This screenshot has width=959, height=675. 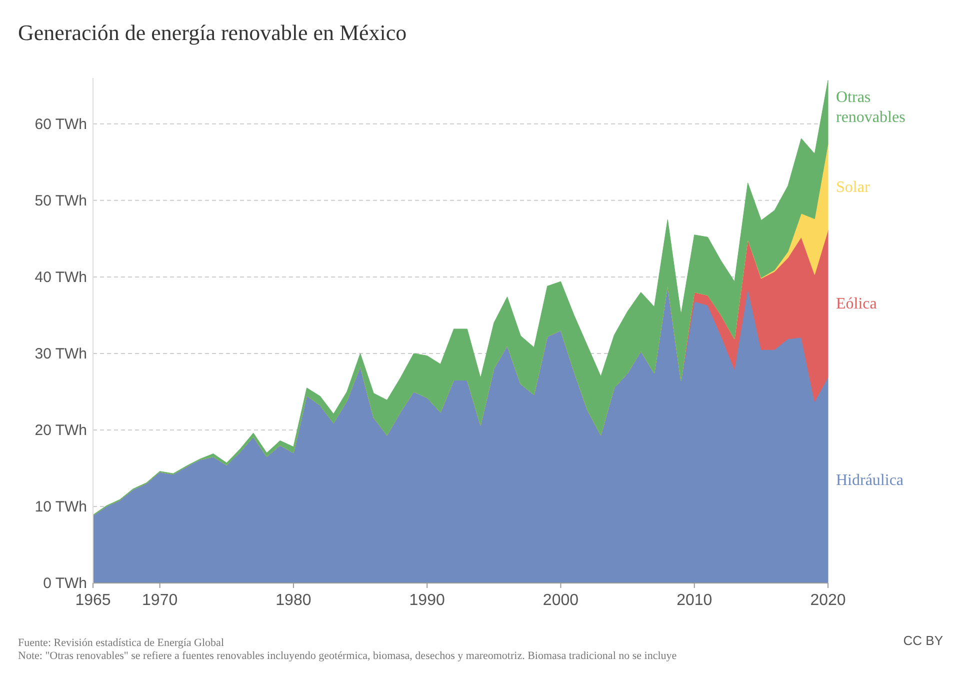 What do you see at coordinates (923, 640) in the screenshot?
I see `text: CC BY` at bounding box center [923, 640].